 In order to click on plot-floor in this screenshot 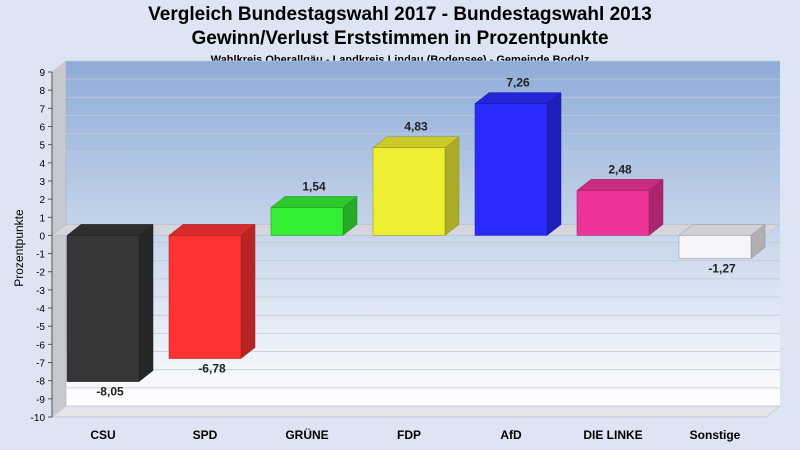, I will do `click(416, 411)`.